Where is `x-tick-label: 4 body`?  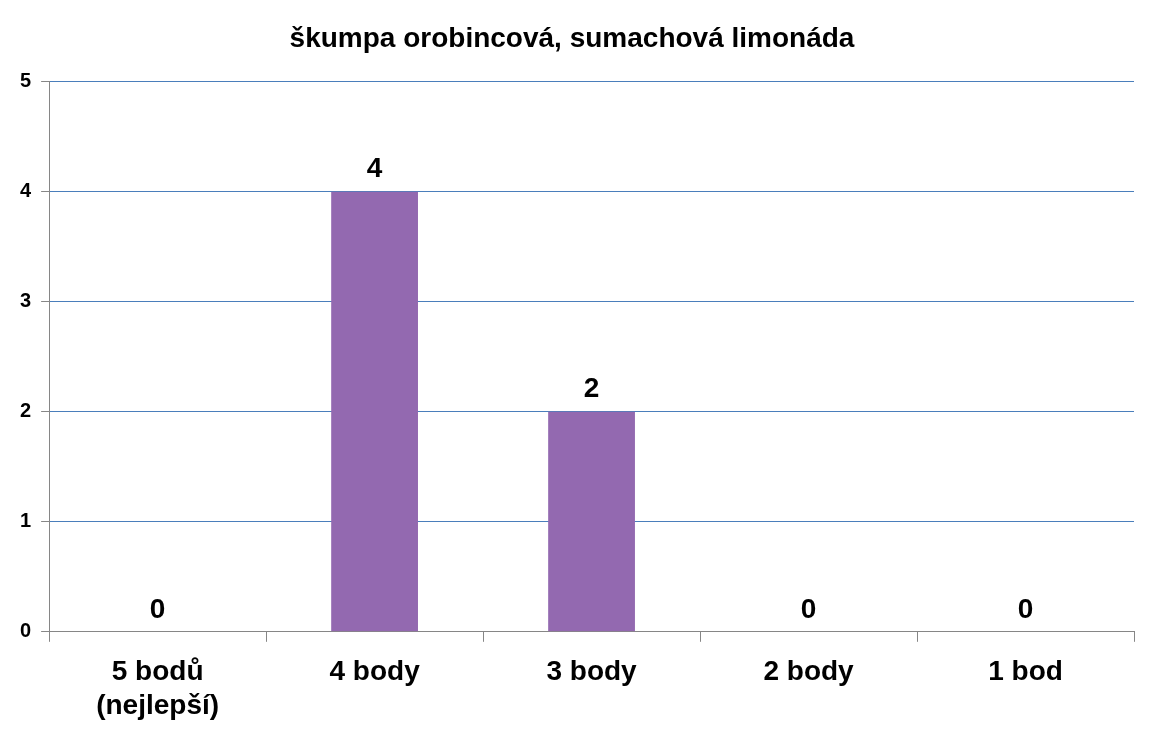
x-tick-label: 4 body is located at coordinates (375, 671).